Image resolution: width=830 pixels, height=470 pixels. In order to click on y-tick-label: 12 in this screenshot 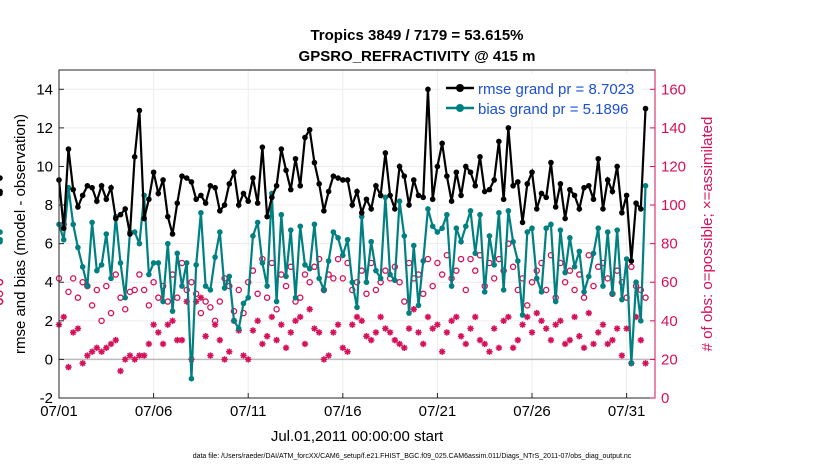, I will do `click(44, 128)`.